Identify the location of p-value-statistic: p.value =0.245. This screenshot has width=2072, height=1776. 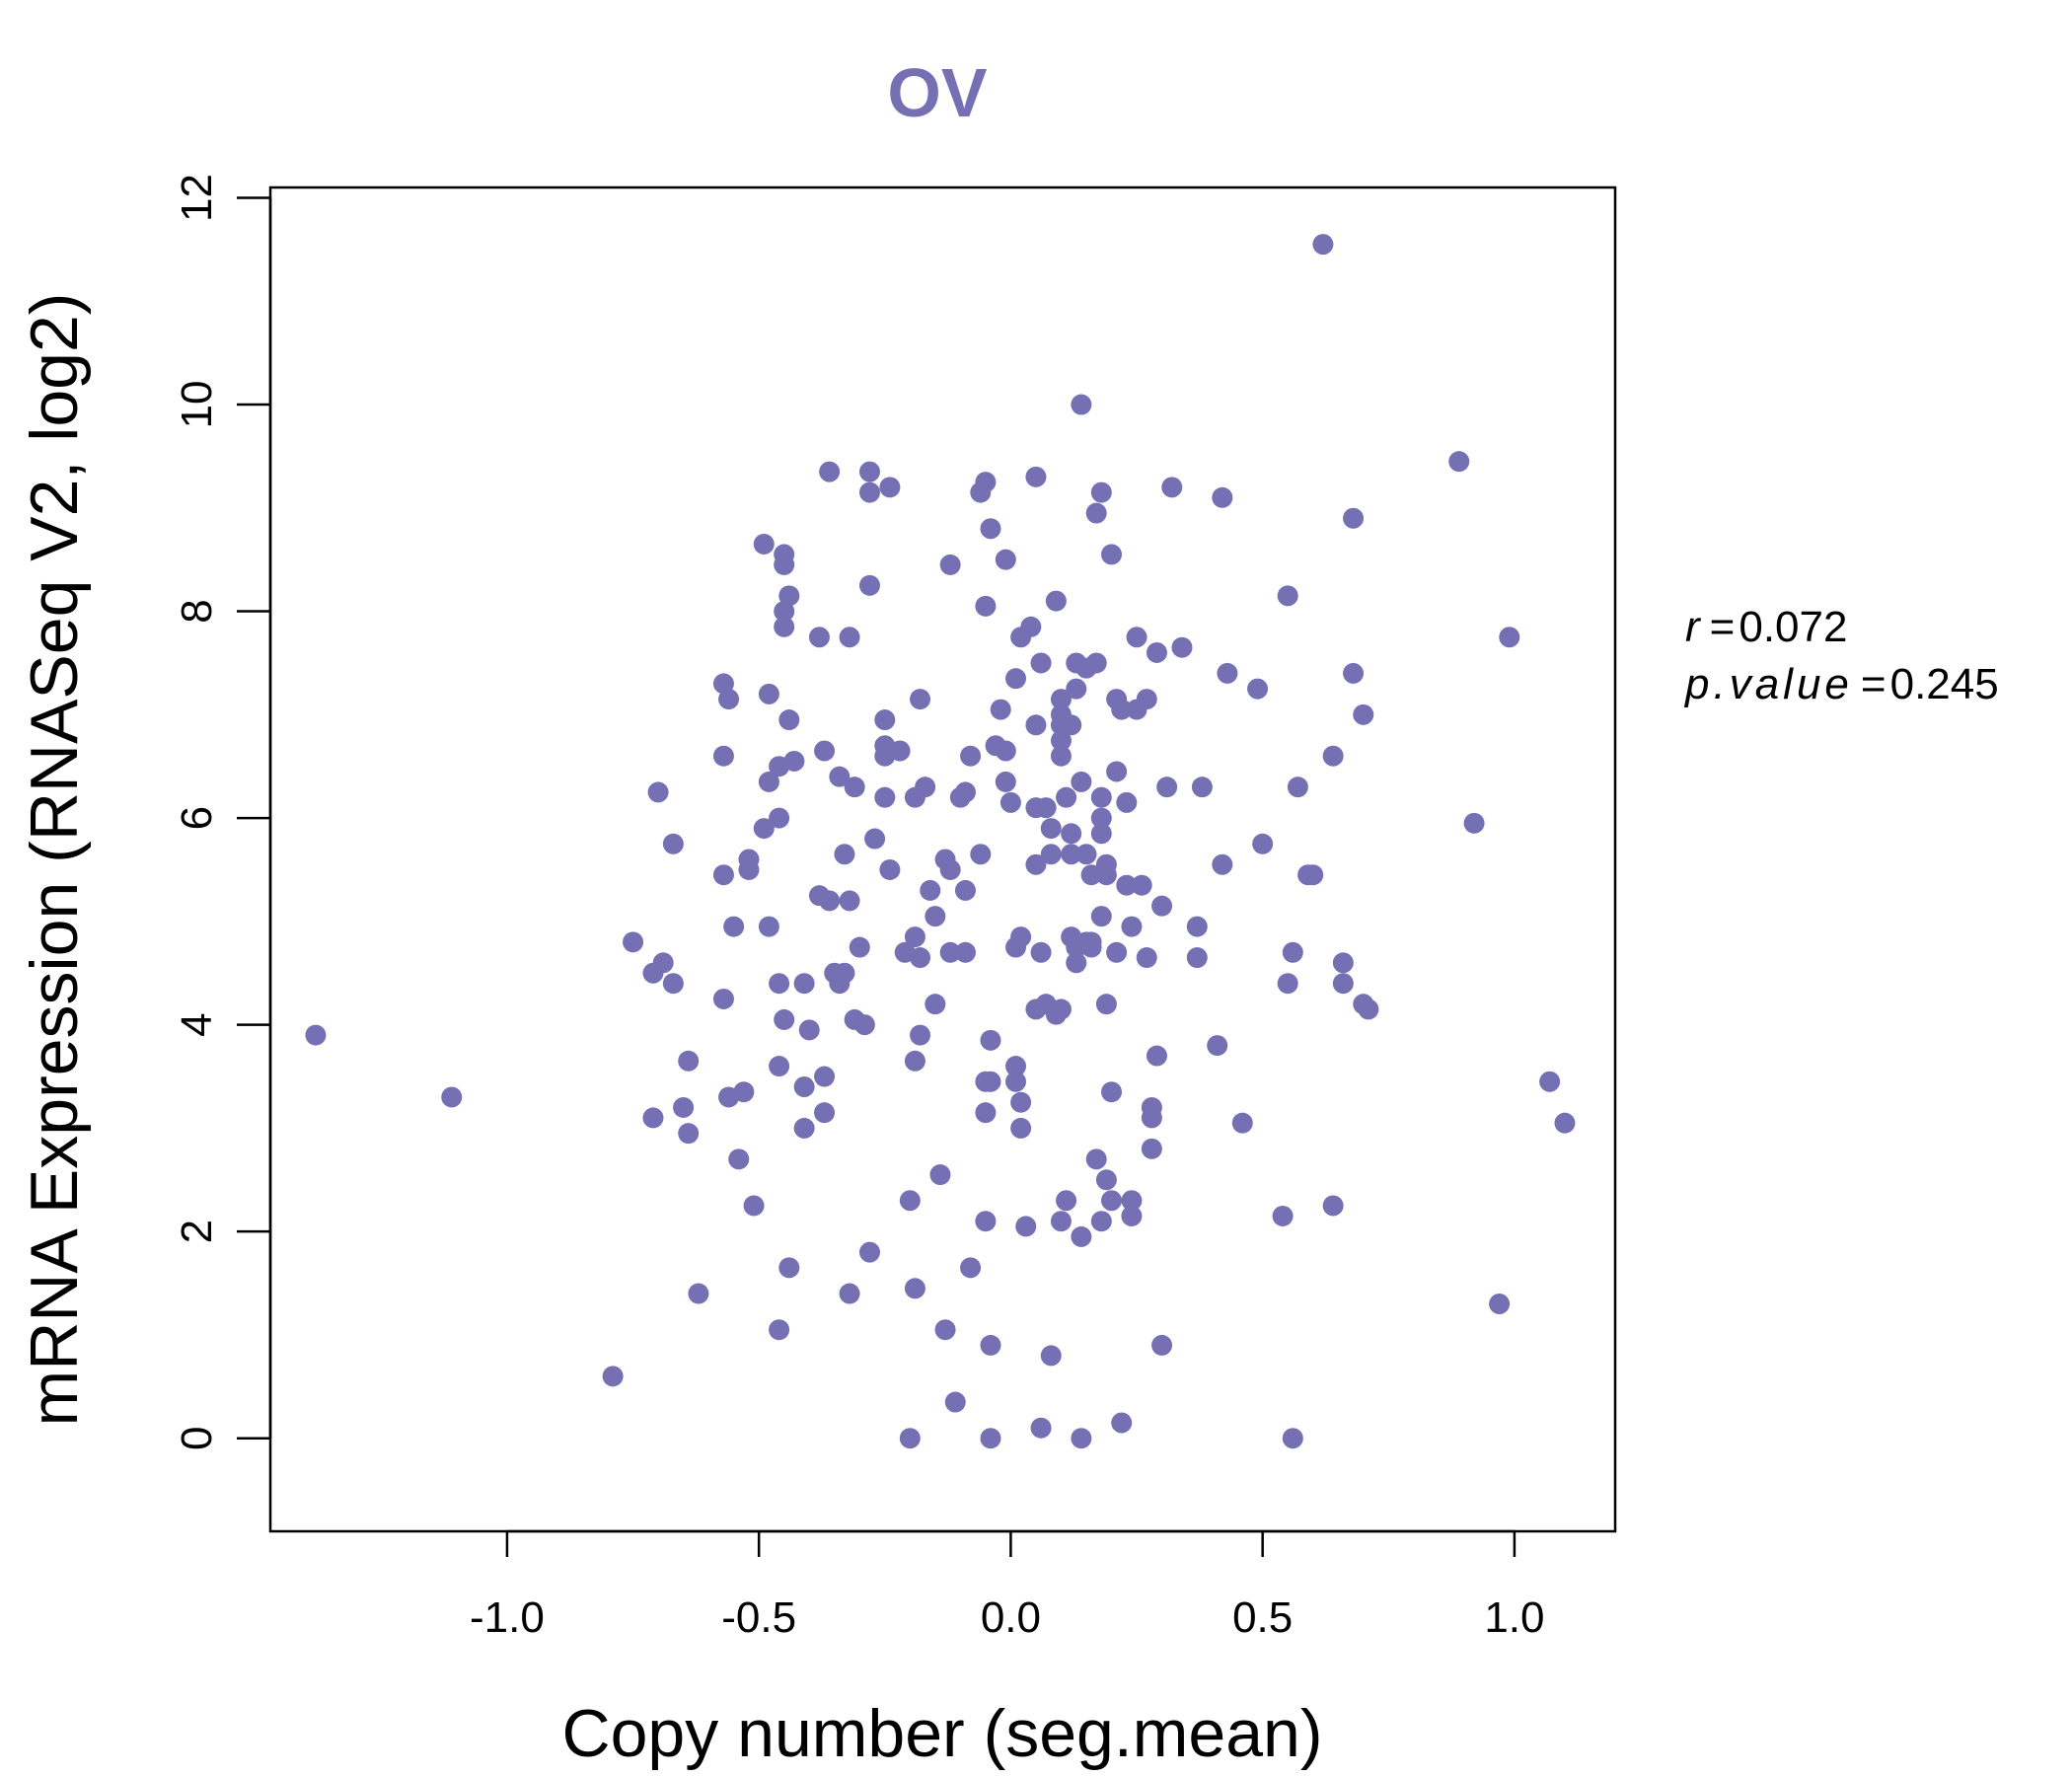
(1841, 684).